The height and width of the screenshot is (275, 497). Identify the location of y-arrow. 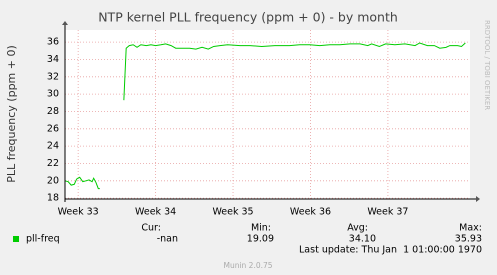
(65, 23).